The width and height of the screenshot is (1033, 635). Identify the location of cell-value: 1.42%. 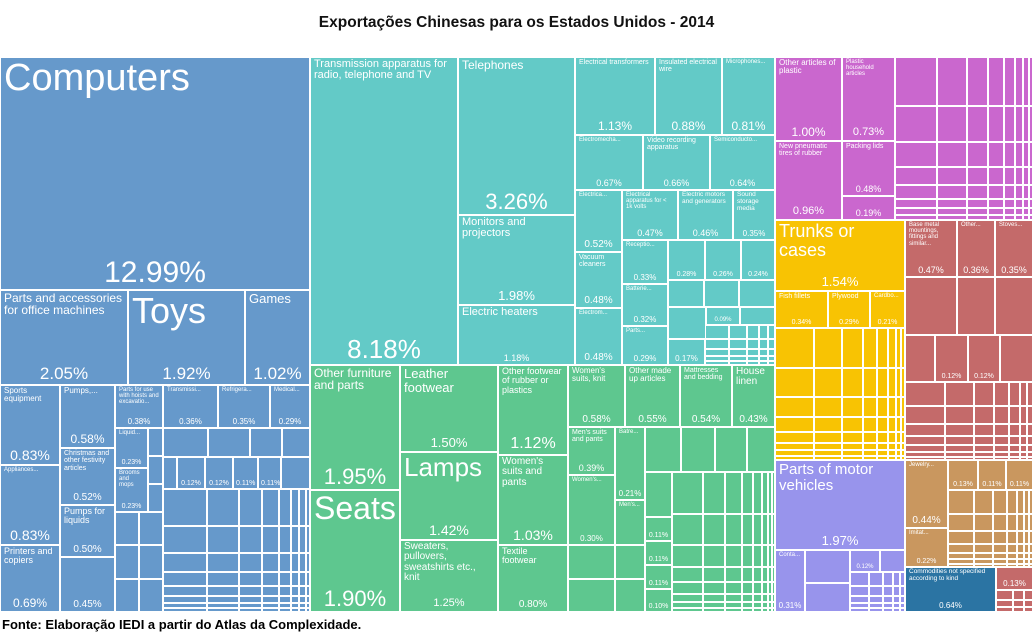
(449, 530).